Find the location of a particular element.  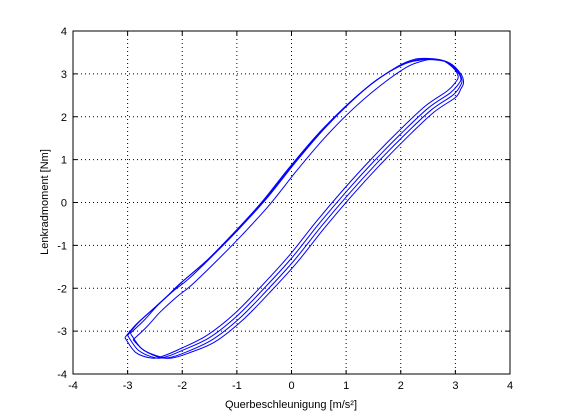

x-tick-label: 4 is located at coordinates (510, 386).